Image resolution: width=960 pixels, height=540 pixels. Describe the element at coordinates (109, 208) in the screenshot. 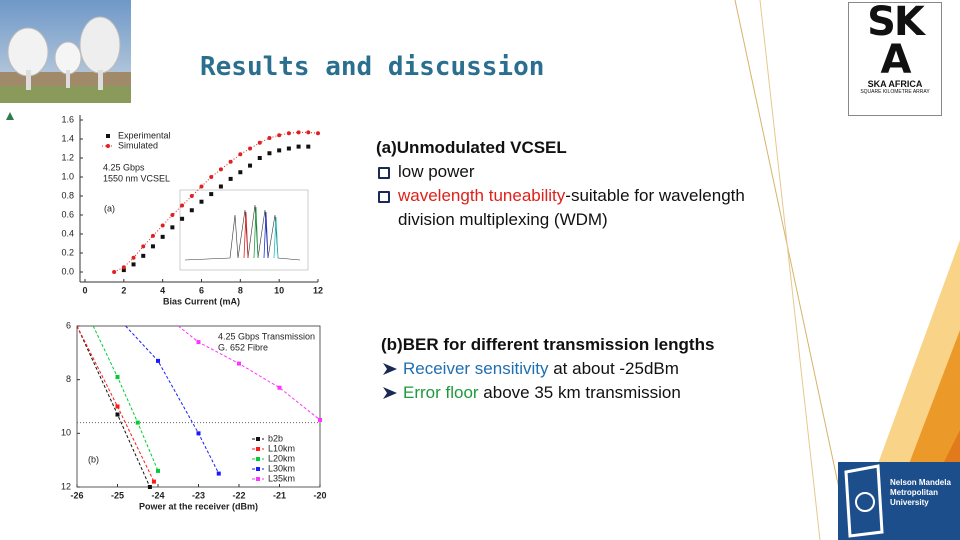

I see `annotation: (a)` at that location.